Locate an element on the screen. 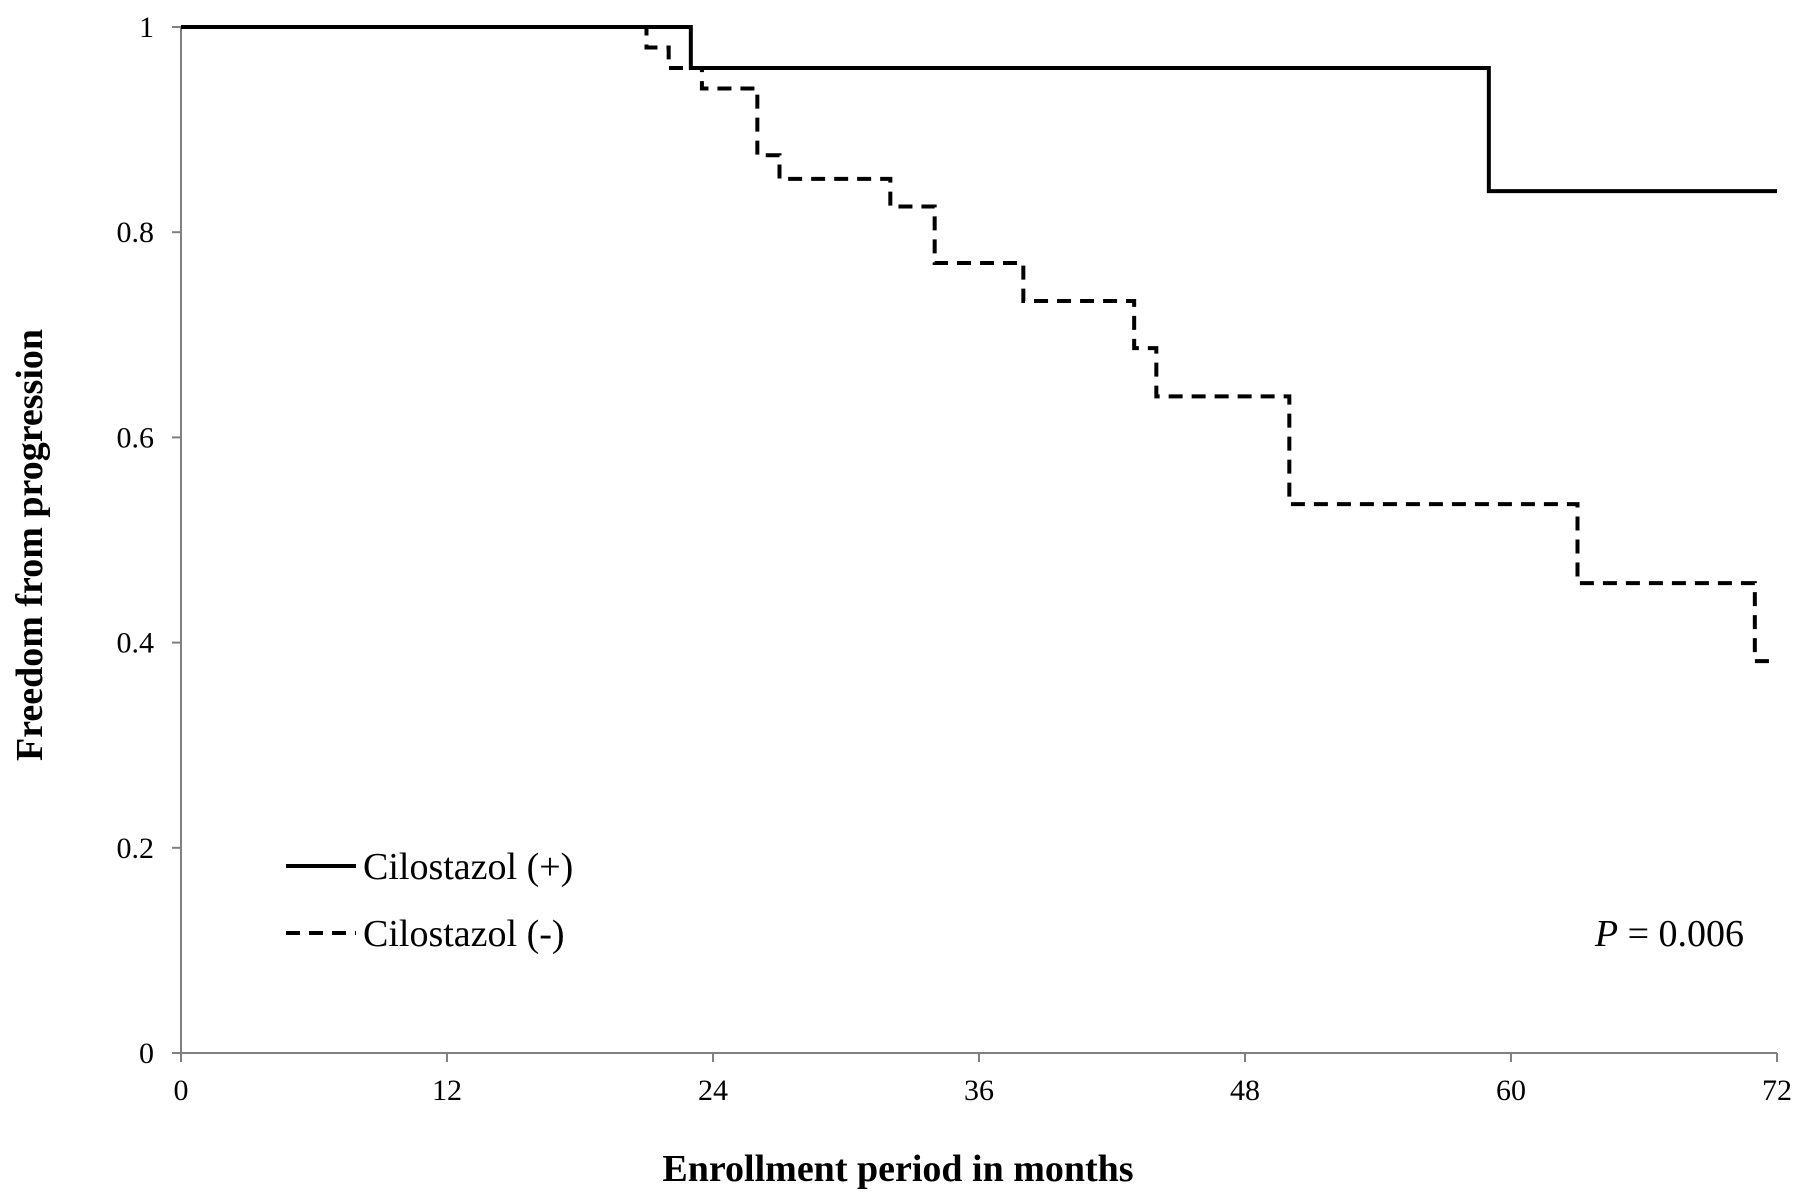 This screenshot has width=1800, height=1204. x-tick-label: 36 is located at coordinates (979, 1090).